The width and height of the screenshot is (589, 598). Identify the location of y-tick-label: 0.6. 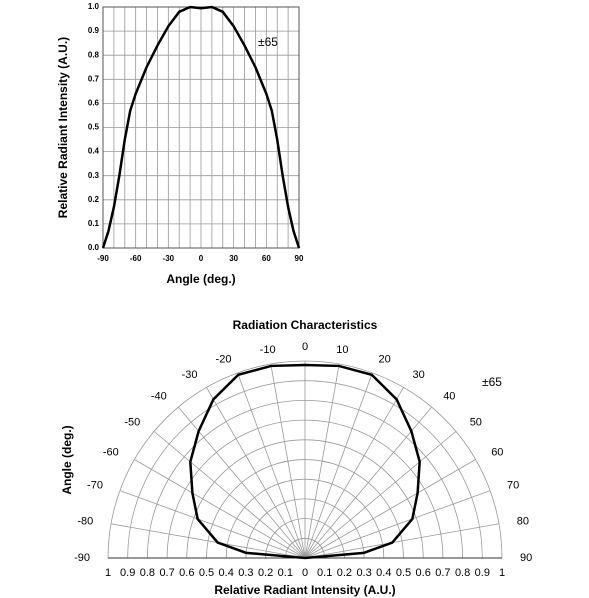
(94, 103).